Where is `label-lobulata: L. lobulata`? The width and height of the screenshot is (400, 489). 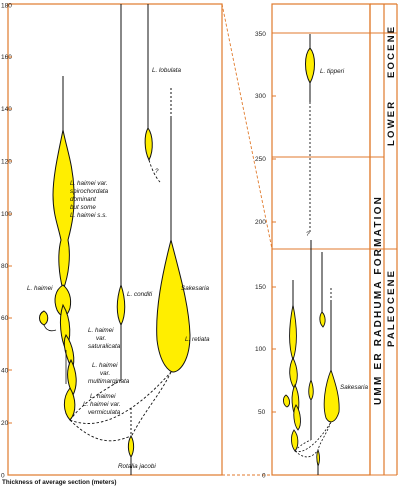 label-lobulata: L. lobulata is located at coordinates (167, 70).